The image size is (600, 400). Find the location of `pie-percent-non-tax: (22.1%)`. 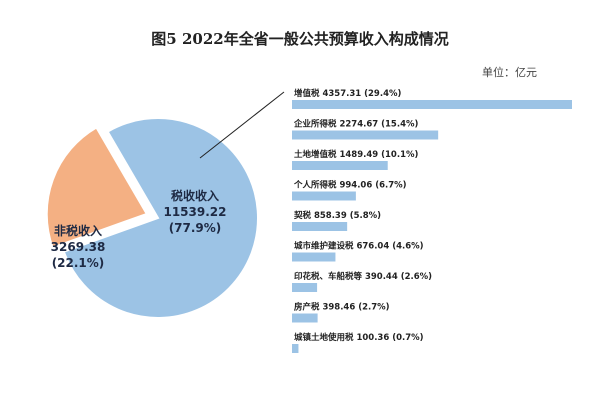

pie-percent-non-tax: (22.1%) is located at coordinates (78, 263).